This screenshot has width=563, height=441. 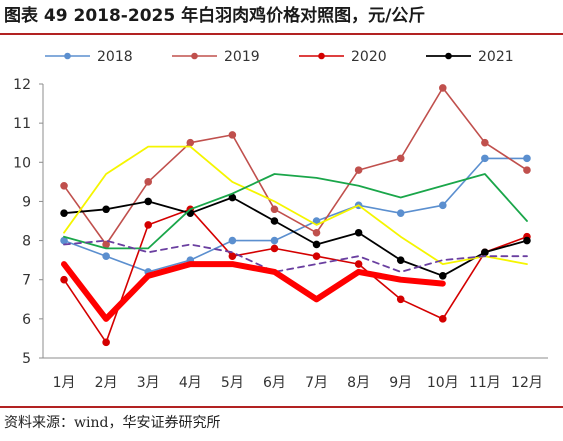 What do you see at coordinates (148, 383) in the screenshot?
I see `x-tick-label: 3月` at bounding box center [148, 383].